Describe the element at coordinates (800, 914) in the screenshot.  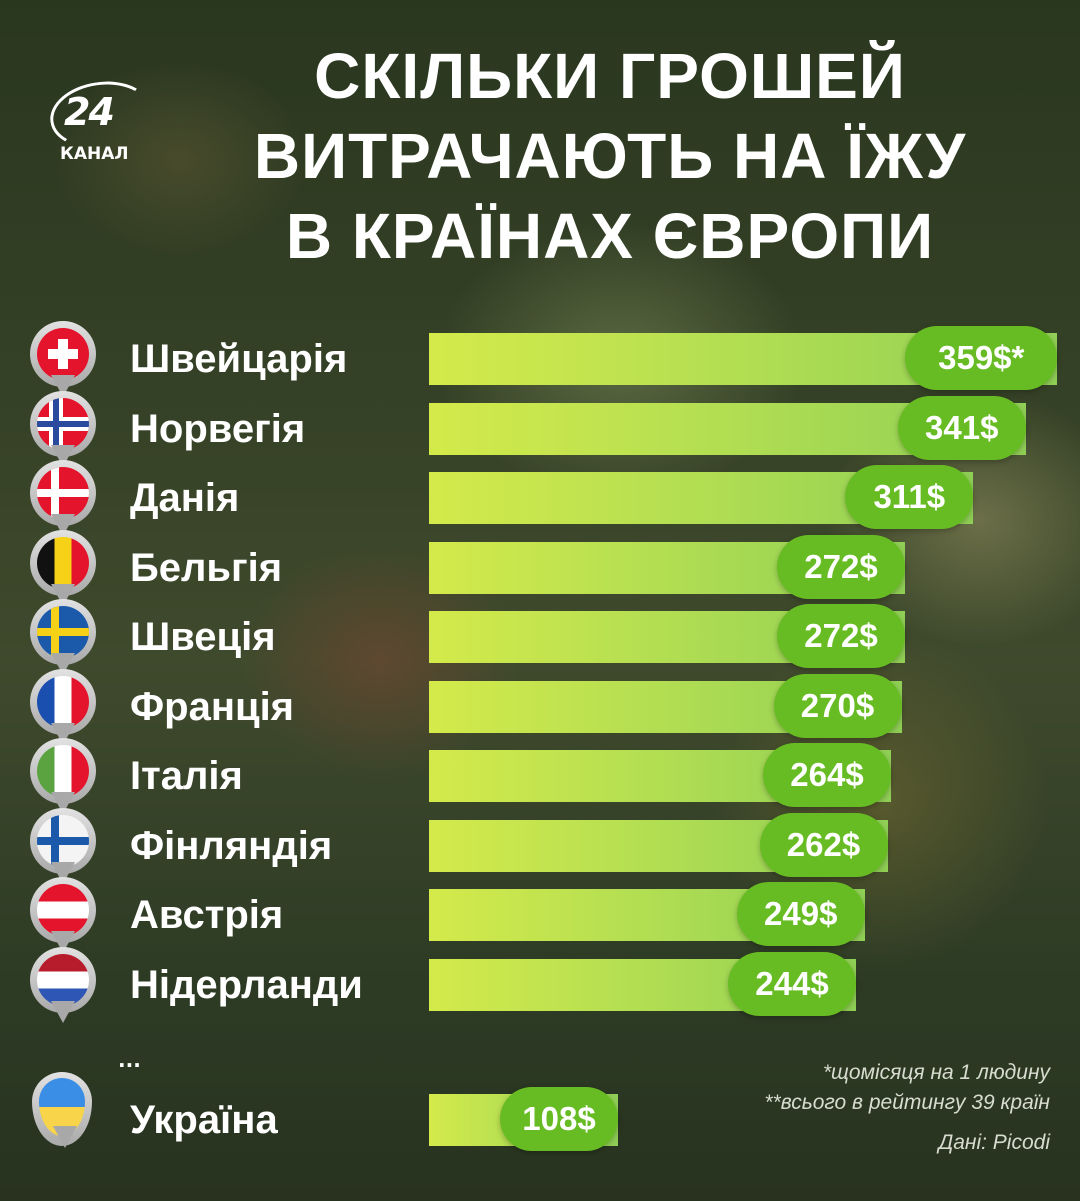
I see `value-badge: 249$` at that location.